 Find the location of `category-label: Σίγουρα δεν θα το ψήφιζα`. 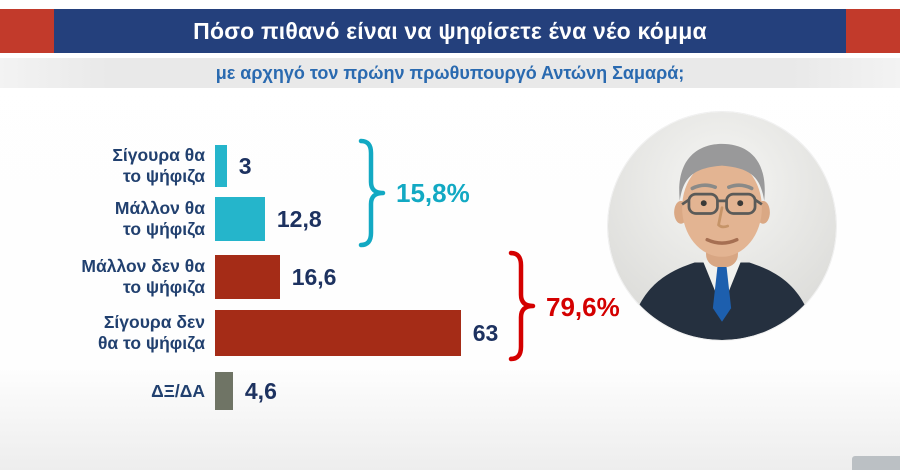

category-label: Σίγουρα δεν θα το ψήφιζα is located at coordinates (151, 332).